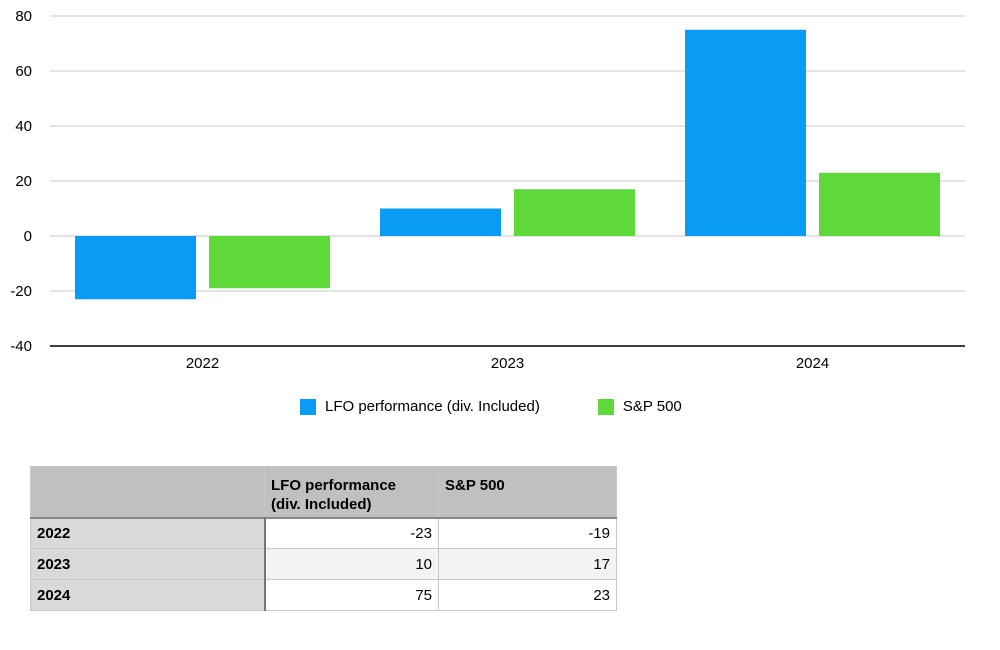 This screenshot has width=1000, height=650. Describe the element at coordinates (269, 262) in the screenshot. I see `bar-sp500-2022` at that location.